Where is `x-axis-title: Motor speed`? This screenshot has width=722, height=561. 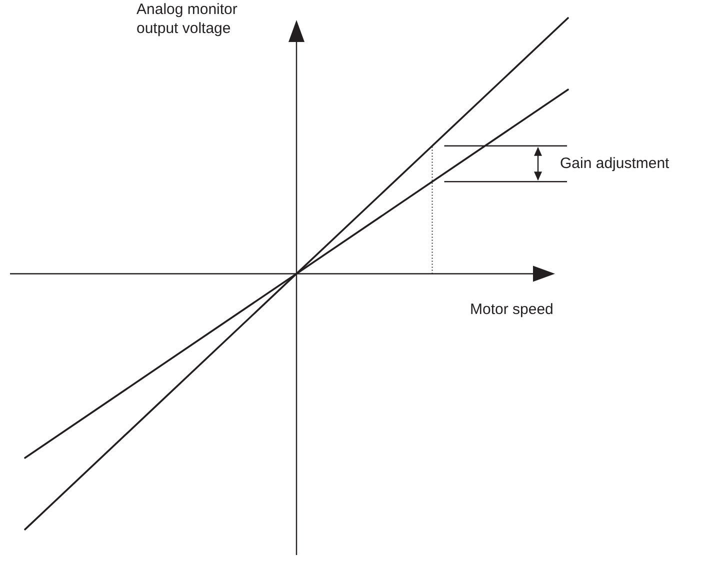
x-axis-title: Motor speed is located at coordinates (512, 309).